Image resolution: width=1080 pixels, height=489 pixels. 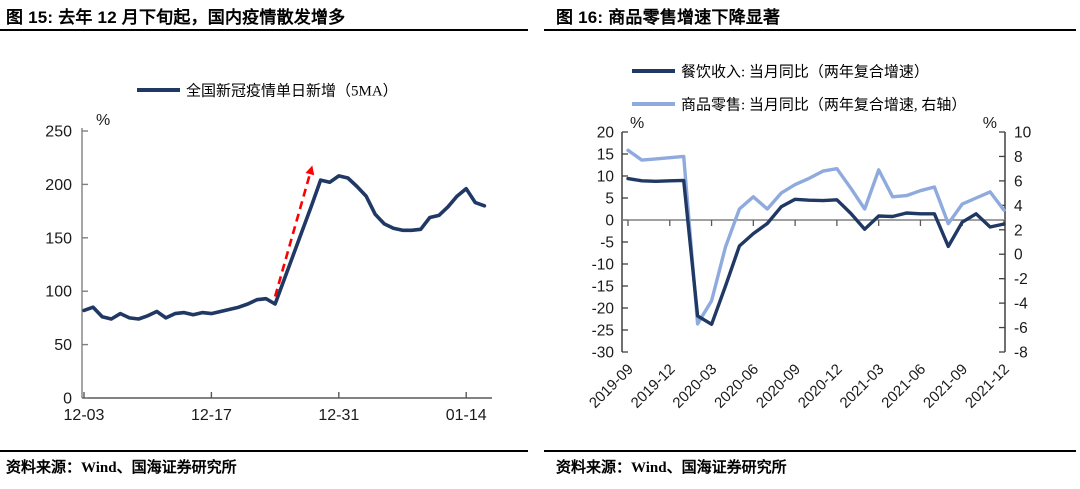 What do you see at coordinates (606, 177) in the screenshot?
I see `left-y-tick-label: 10` at bounding box center [606, 177].